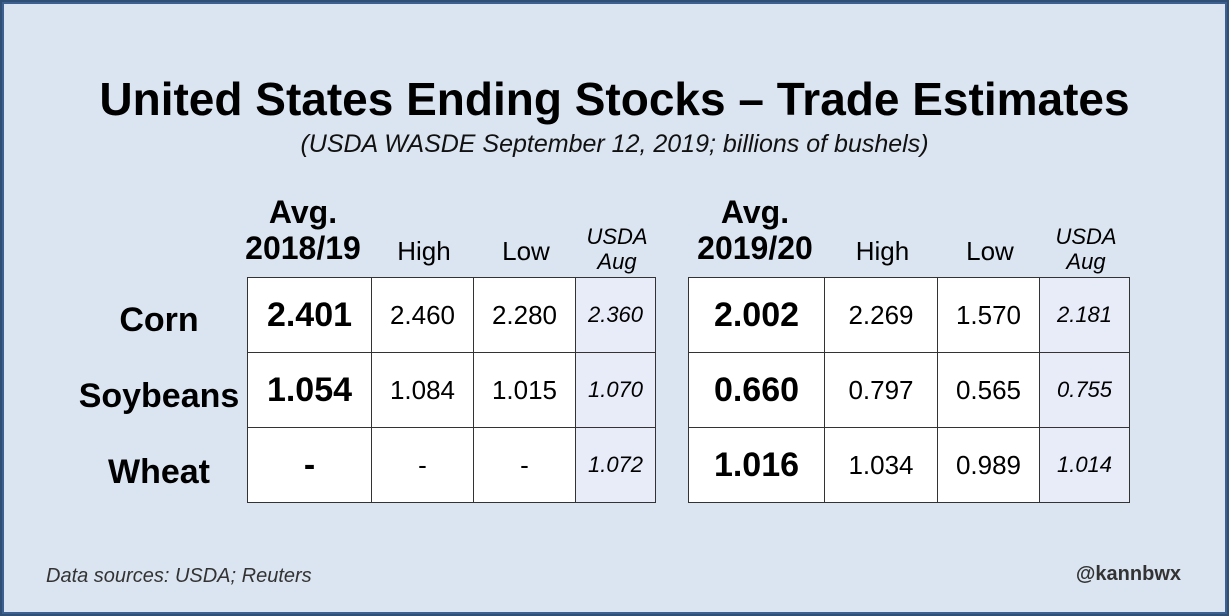  I want to click on cell-usda-aug: 1.070, so click(615, 390).